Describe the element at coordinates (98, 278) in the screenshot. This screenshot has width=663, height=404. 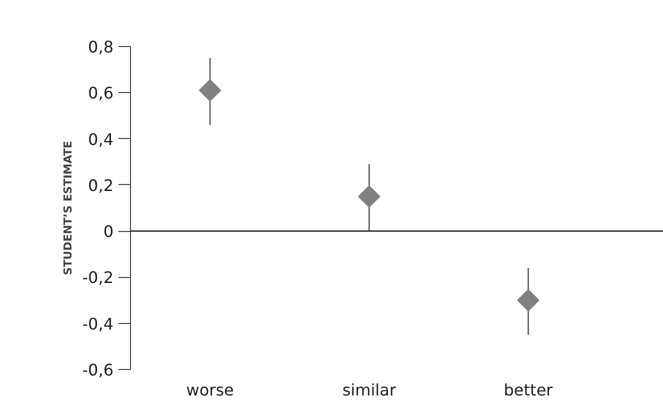
I see `y-tick-label: -0,2` at that location.